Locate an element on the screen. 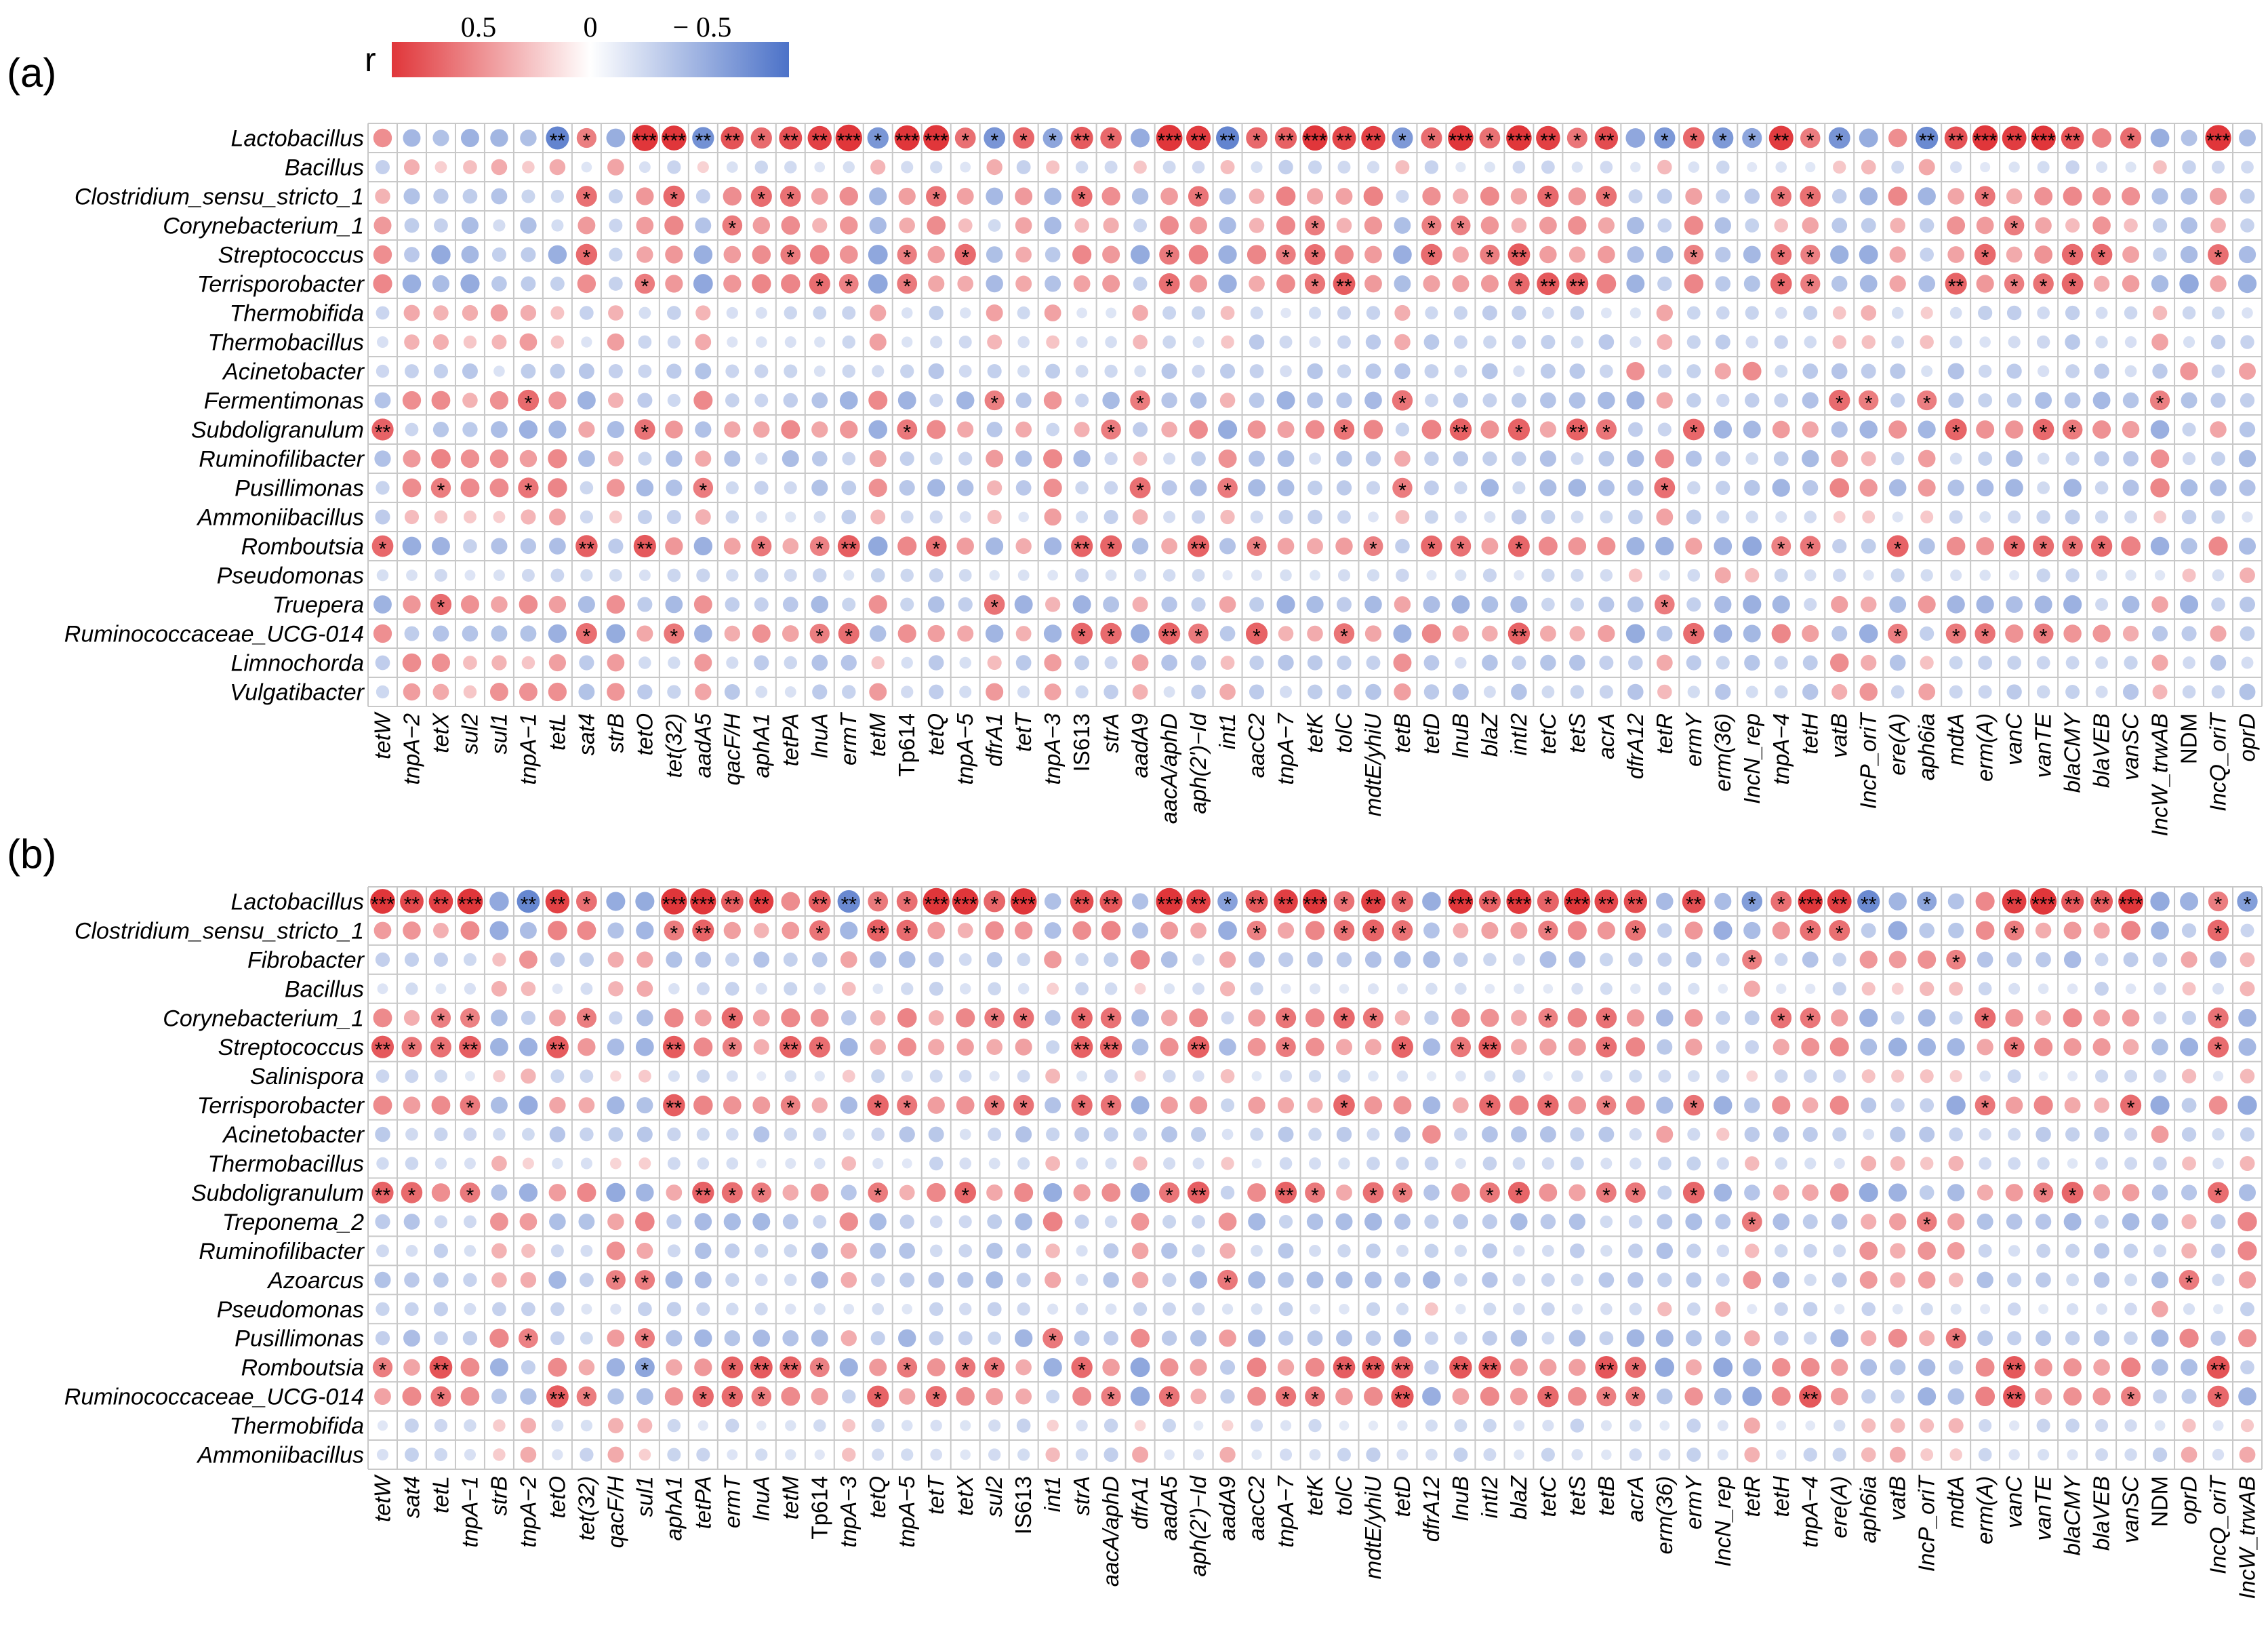  column-label: aph(2')−Id is located at coordinates (1198, 1525).